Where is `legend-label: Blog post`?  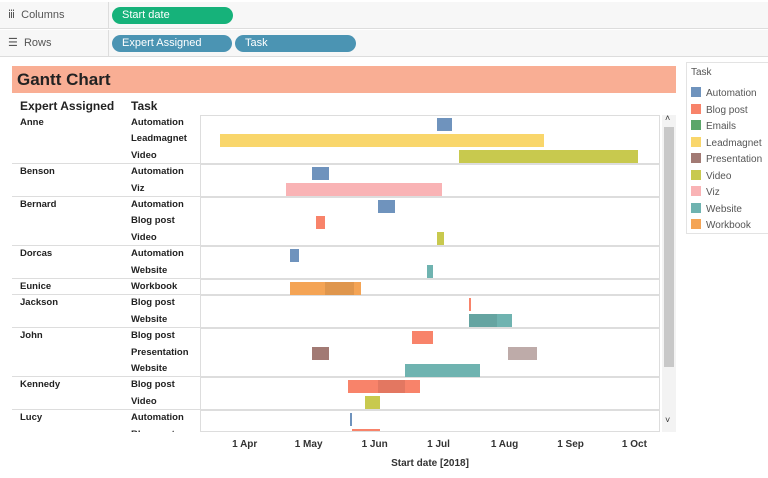 legend-label: Blog post is located at coordinates (727, 110).